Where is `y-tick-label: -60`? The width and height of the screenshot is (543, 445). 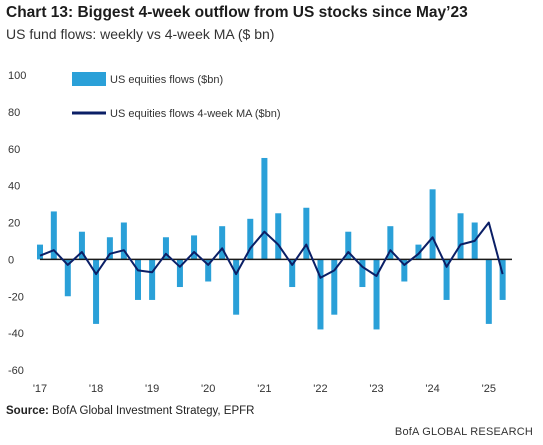
y-tick-label: -60 is located at coordinates (16, 371).